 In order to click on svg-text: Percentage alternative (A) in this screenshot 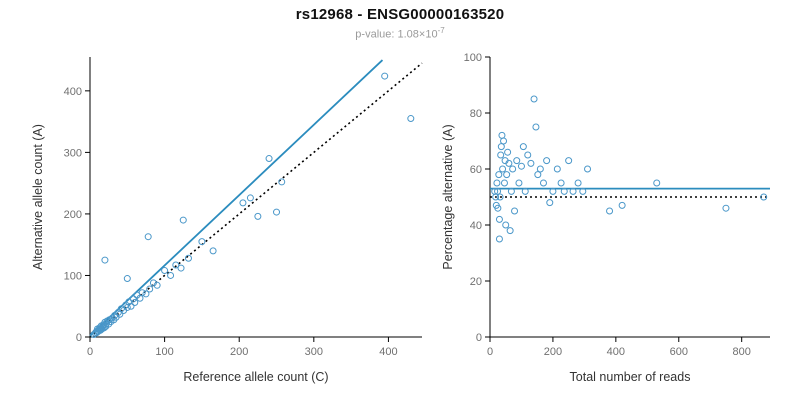, I will do `click(448, 196)`.